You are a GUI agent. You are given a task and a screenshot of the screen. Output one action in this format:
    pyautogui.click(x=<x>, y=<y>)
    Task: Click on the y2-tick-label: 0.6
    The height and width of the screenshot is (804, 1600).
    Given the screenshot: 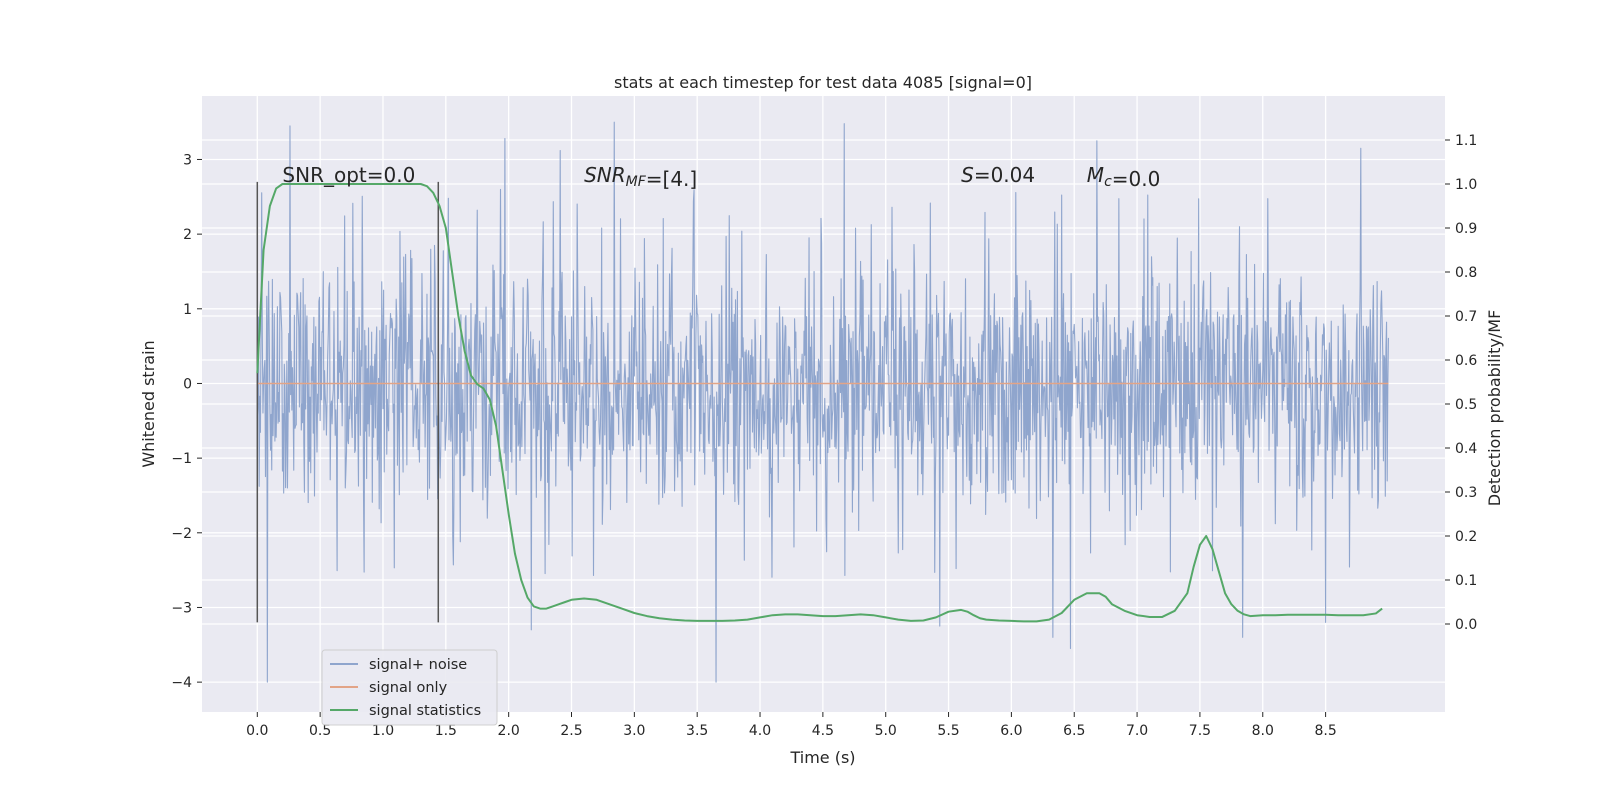 What is the action you would take?
    pyautogui.click(x=1466, y=361)
    